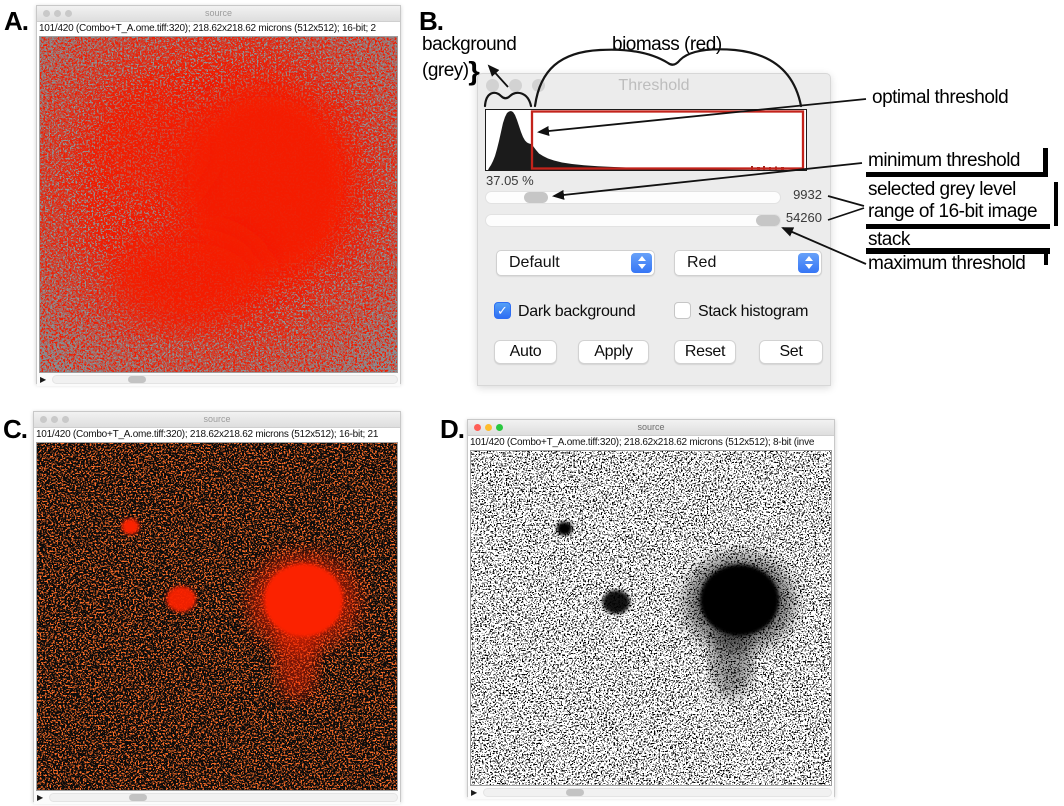 Image resolution: width=1064 pixels, height=806 pixels. Describe the element at coordinates (846, 208) in the screenshot. I see `value-connector-lines` at that location.